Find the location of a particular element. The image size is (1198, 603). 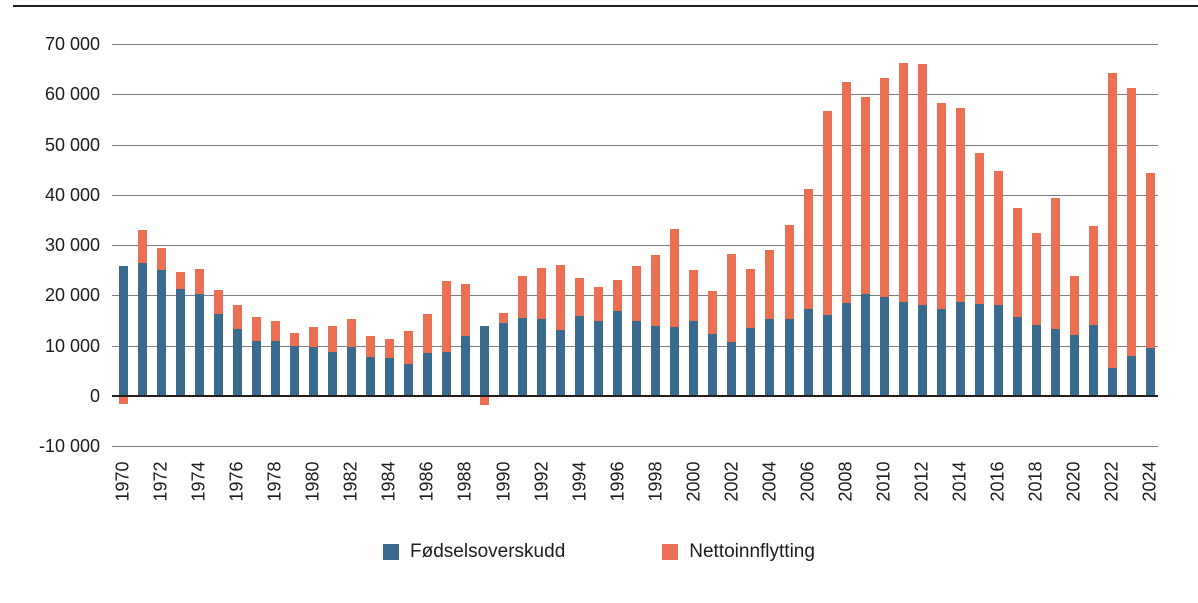

bar-segment-nettoinnflytting-1984 is located at coordinates (389, 348).